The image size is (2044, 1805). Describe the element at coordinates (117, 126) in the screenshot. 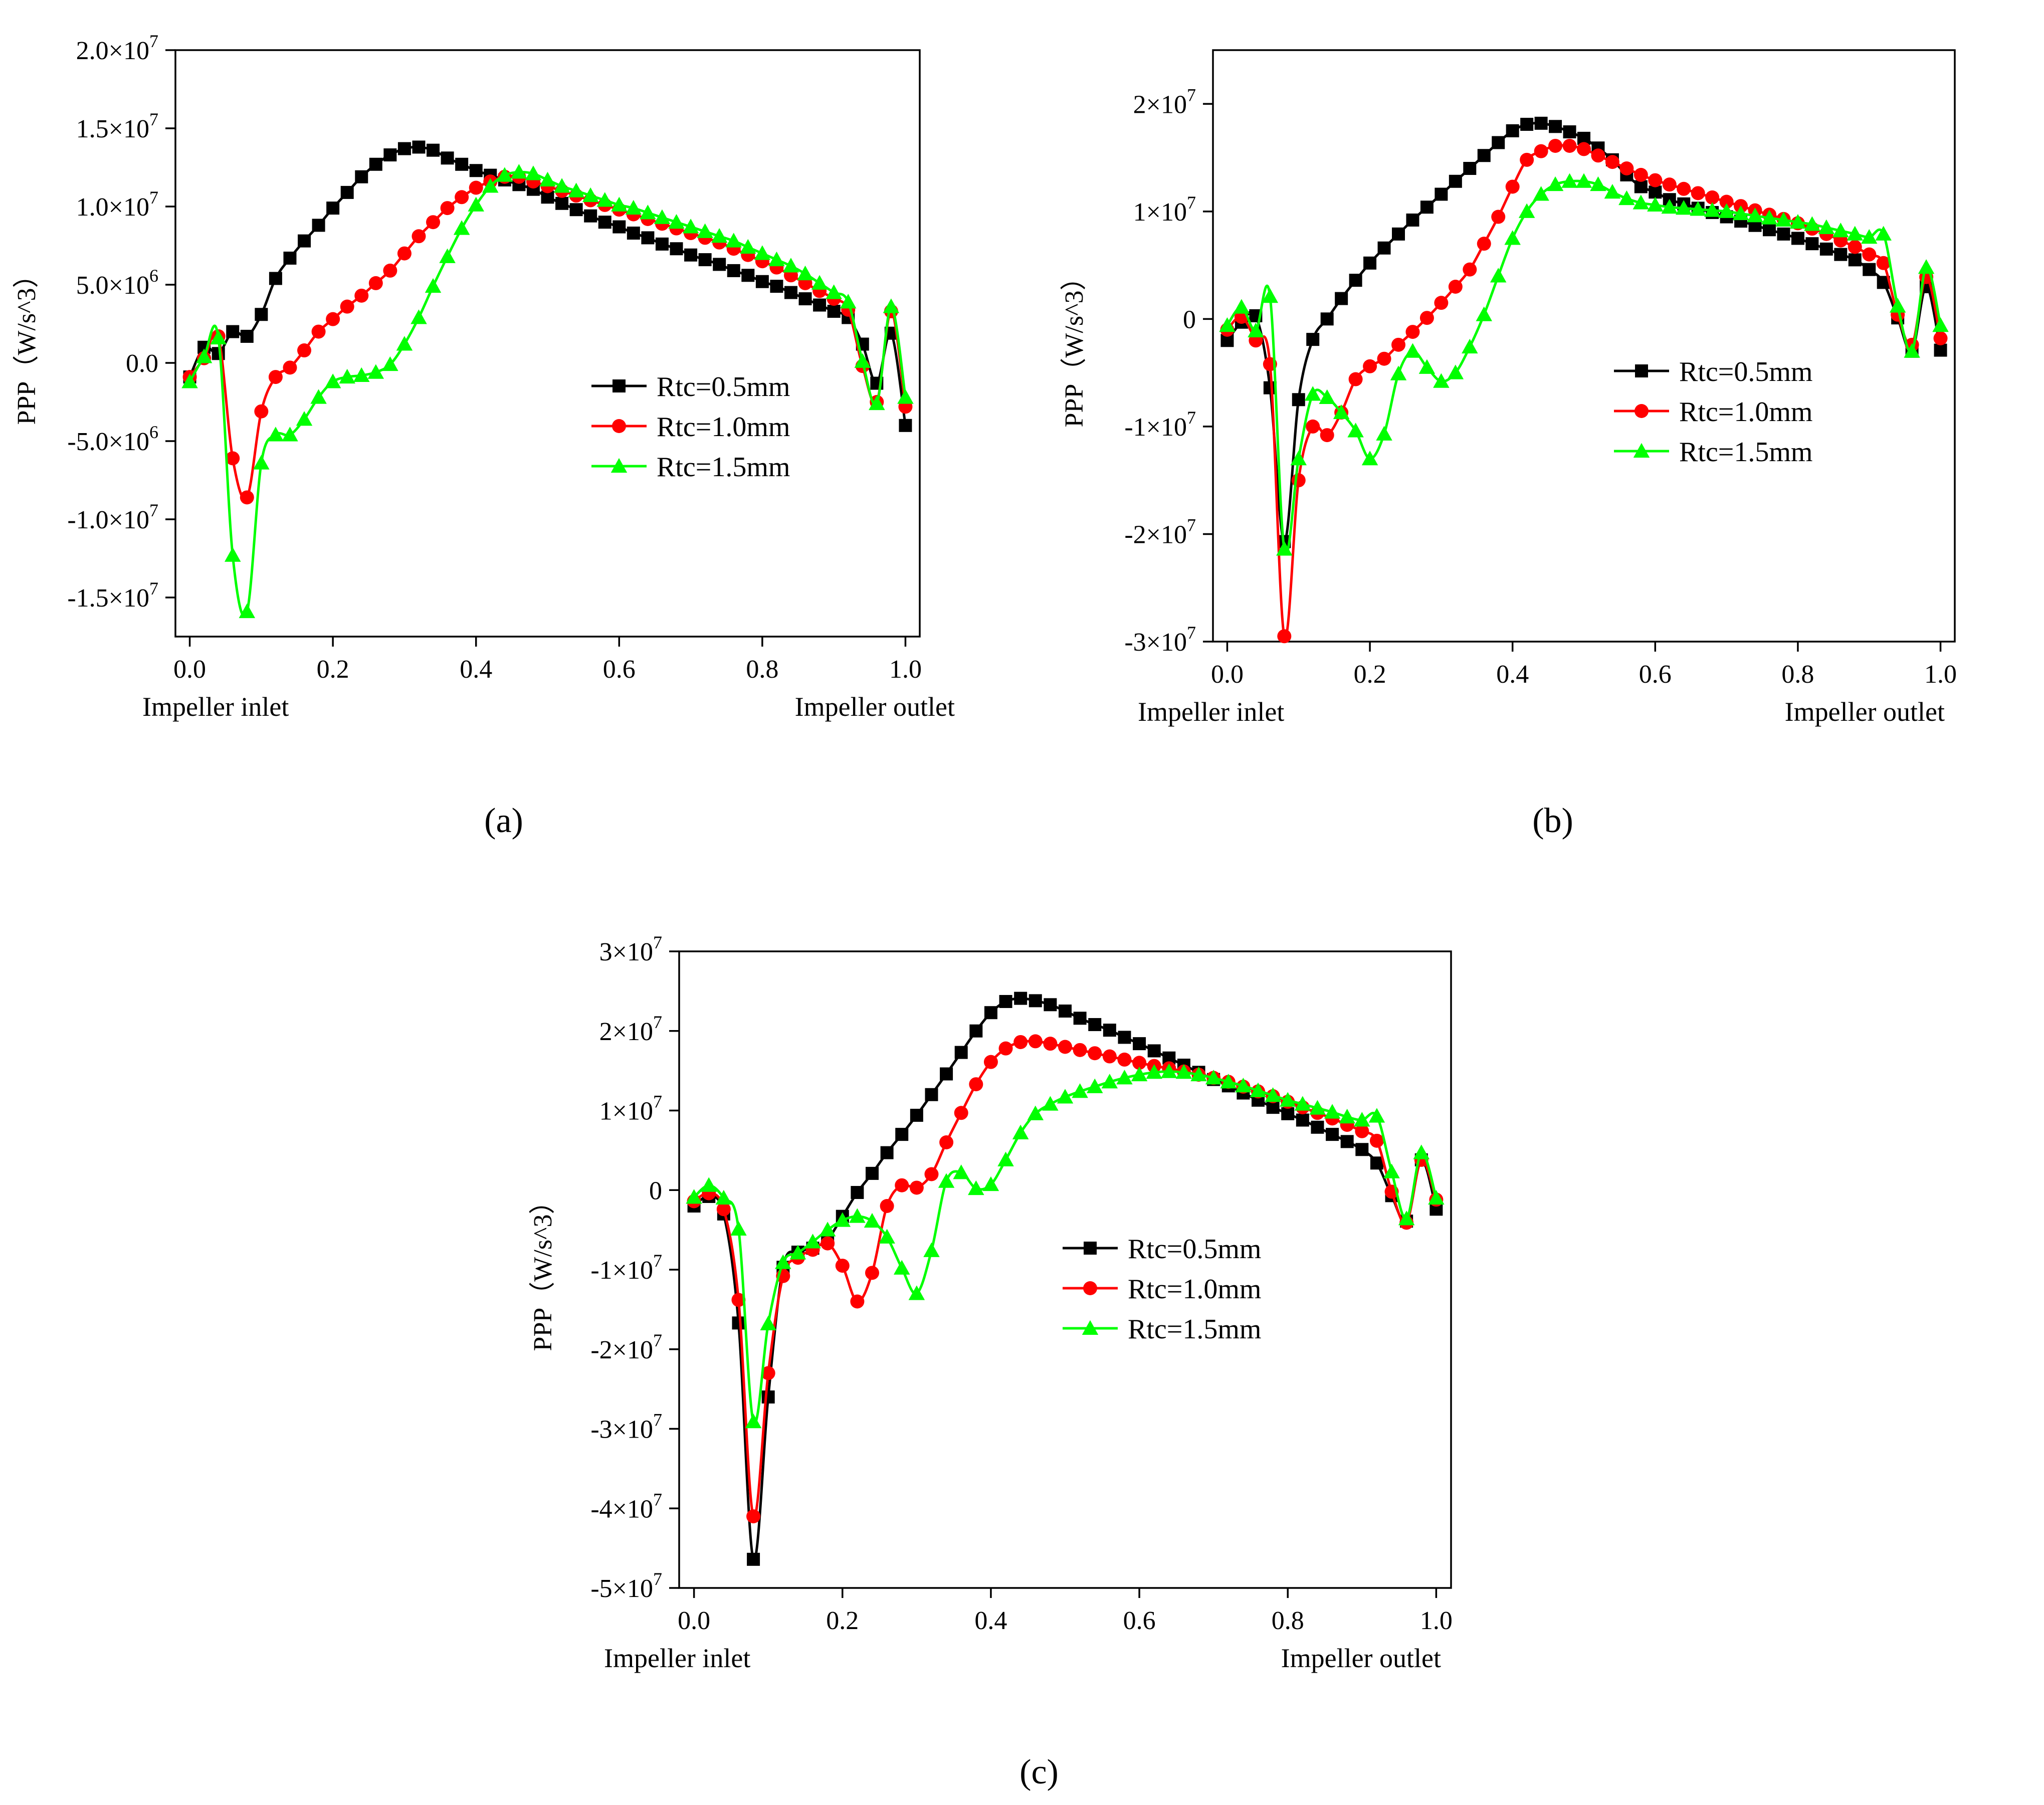

I see `y-tick-label: 1.5×10⁷` at that location.